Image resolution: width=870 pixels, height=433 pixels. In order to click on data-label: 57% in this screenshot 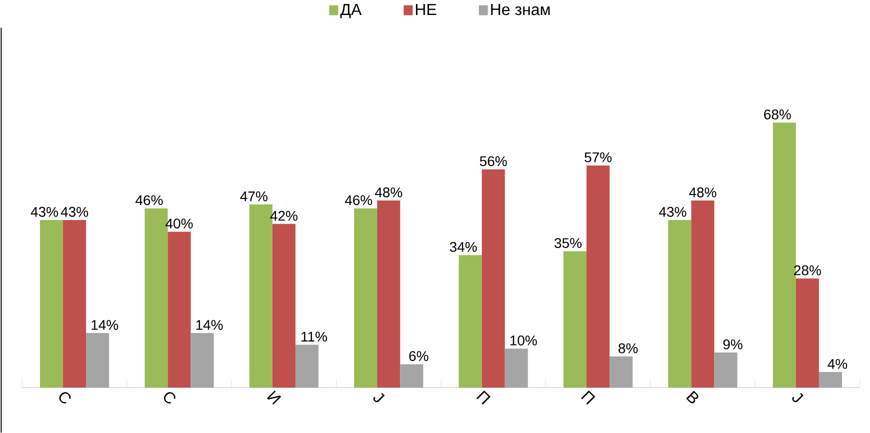, I will do `click(598, 157)`.